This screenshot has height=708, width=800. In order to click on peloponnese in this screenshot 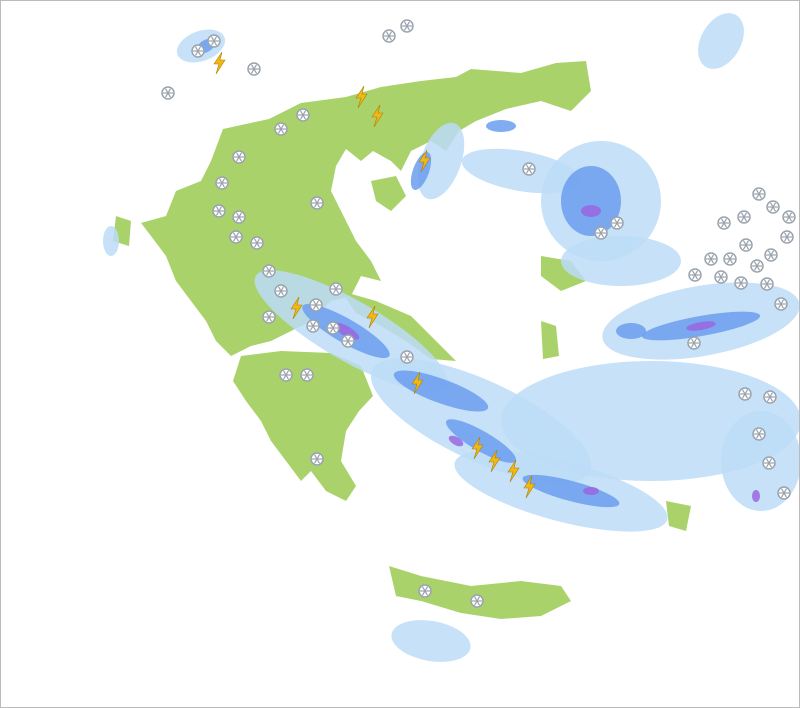, I will do `click(303, 426)`.